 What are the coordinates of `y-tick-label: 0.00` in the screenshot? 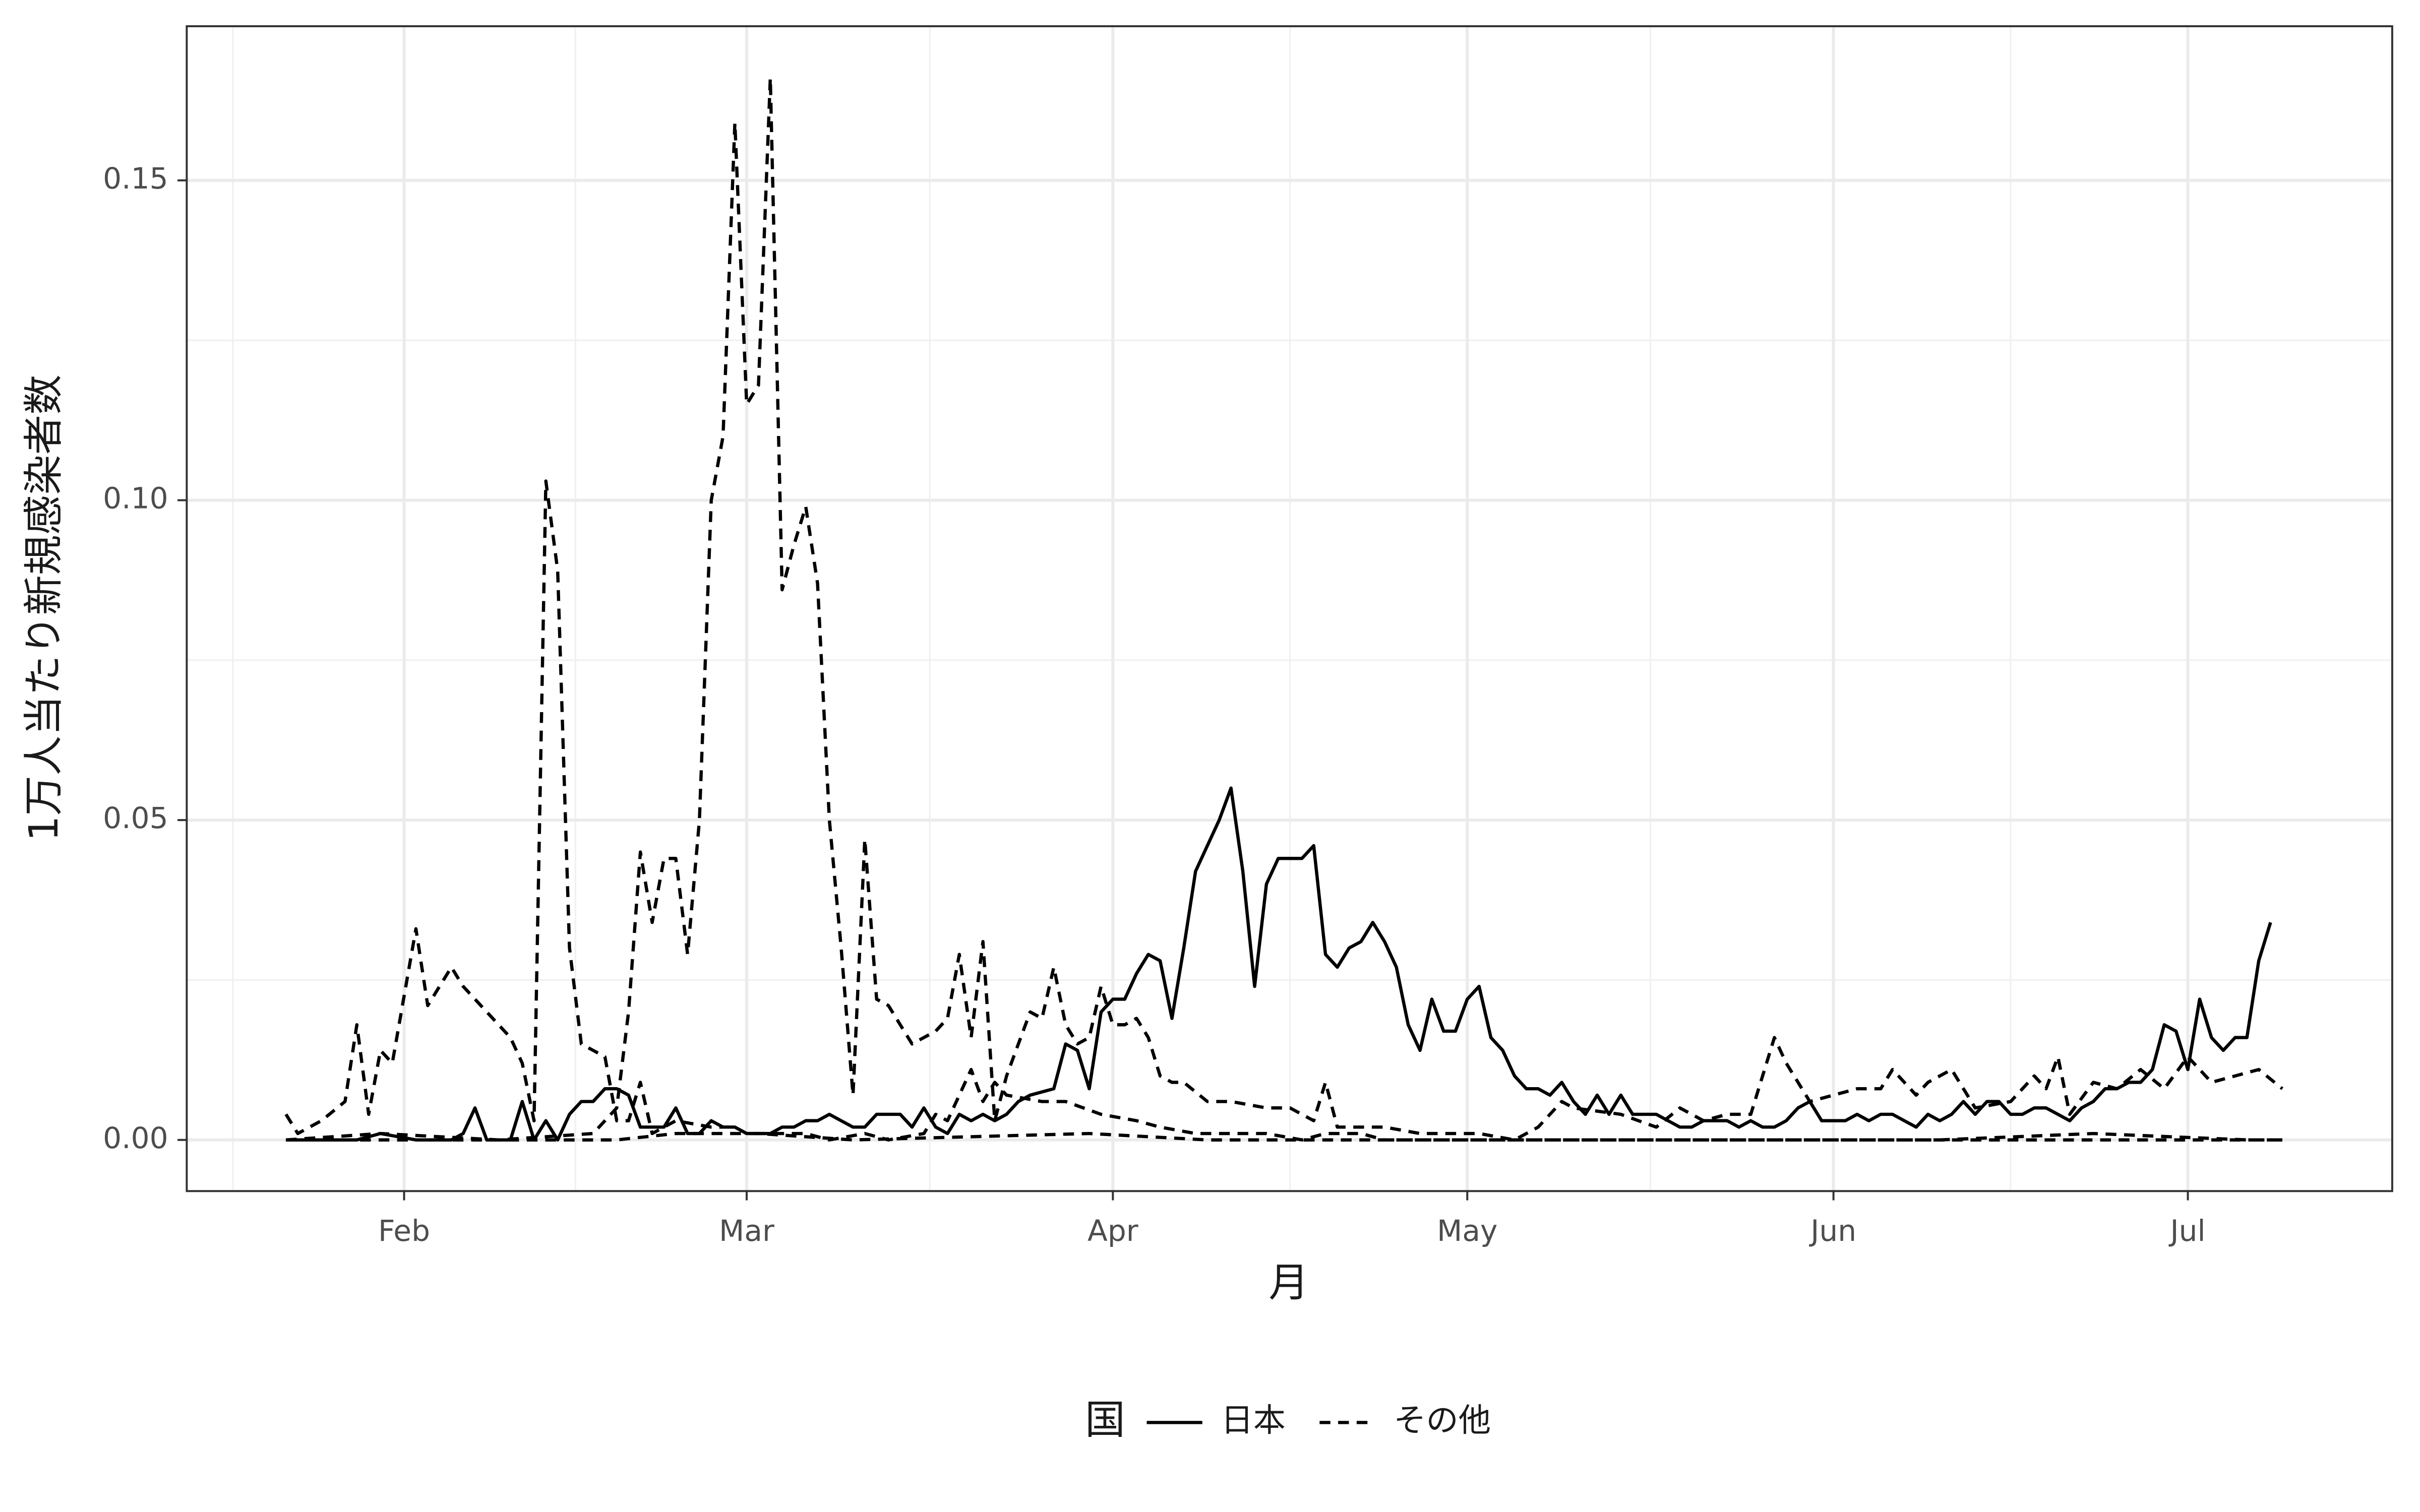 It's located at (135, 1138).